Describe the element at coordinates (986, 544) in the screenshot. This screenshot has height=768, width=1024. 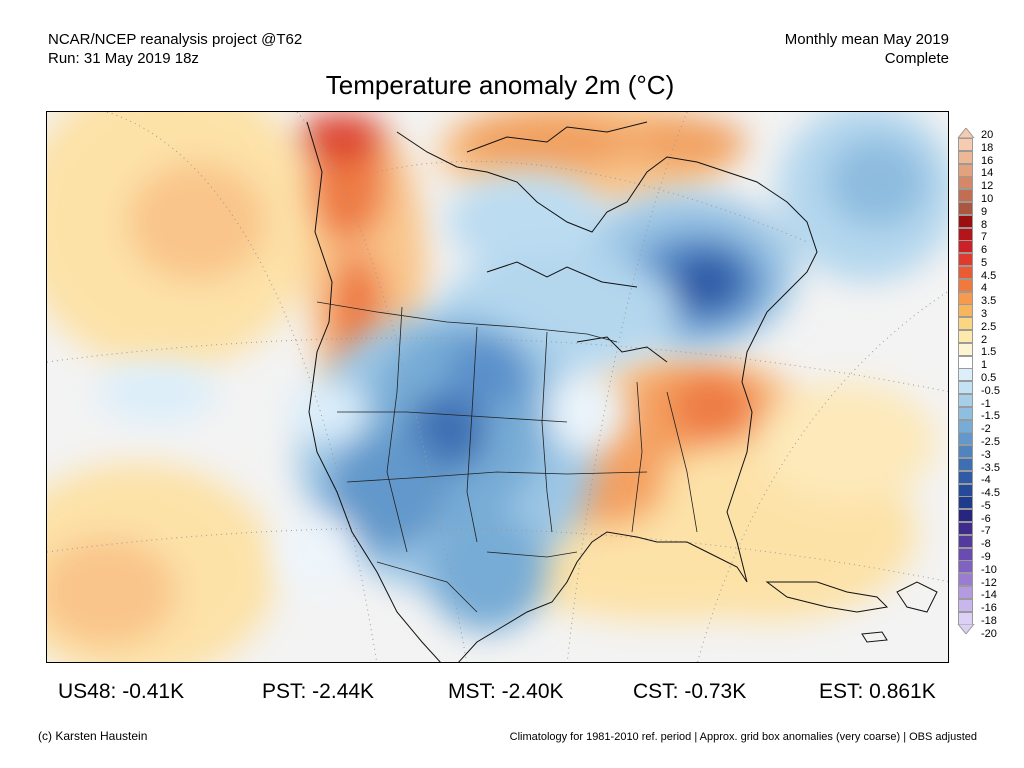
I see `legend-label: -8` at that location.